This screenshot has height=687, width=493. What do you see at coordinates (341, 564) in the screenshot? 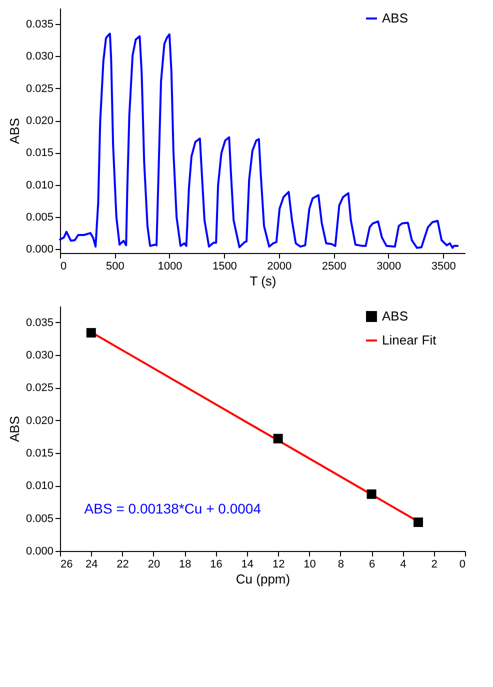
I see `x-tick-label: 8` at bounding box center [341, 564].